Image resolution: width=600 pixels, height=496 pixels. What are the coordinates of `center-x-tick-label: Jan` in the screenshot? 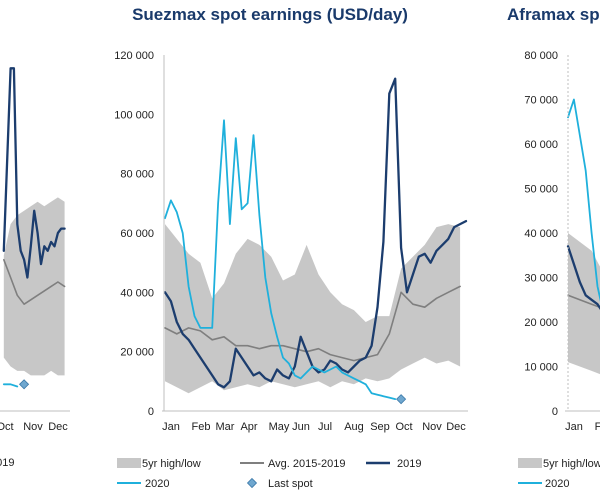 It's located at (171, 427).